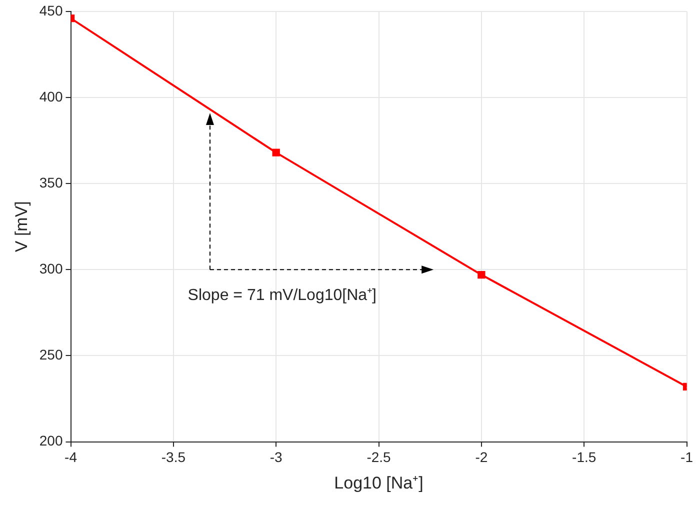  I want to click on y-tick-label: 400, so click(51, 96).